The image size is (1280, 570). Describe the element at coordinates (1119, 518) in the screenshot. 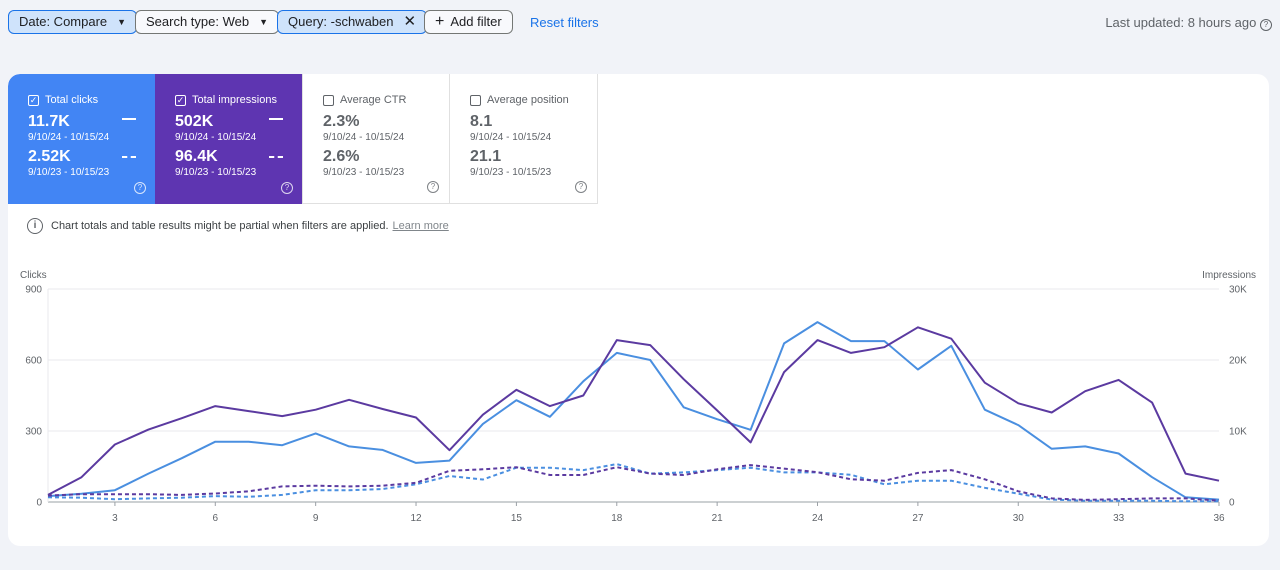

I see `x-tick-label: 33` at that location.